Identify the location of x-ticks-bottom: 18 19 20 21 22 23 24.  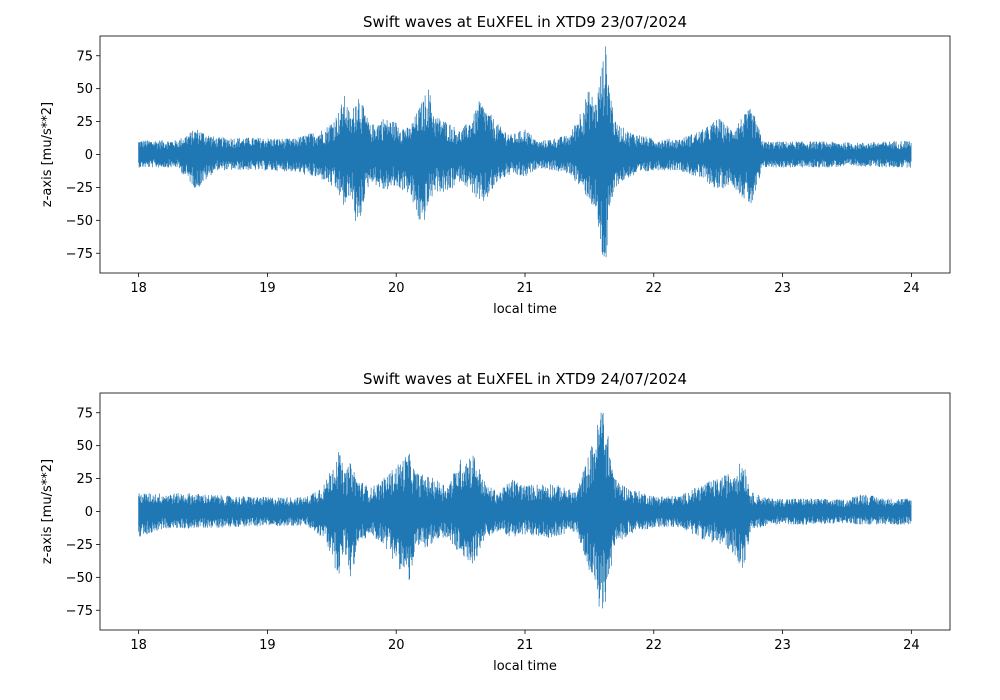
(525, 641).